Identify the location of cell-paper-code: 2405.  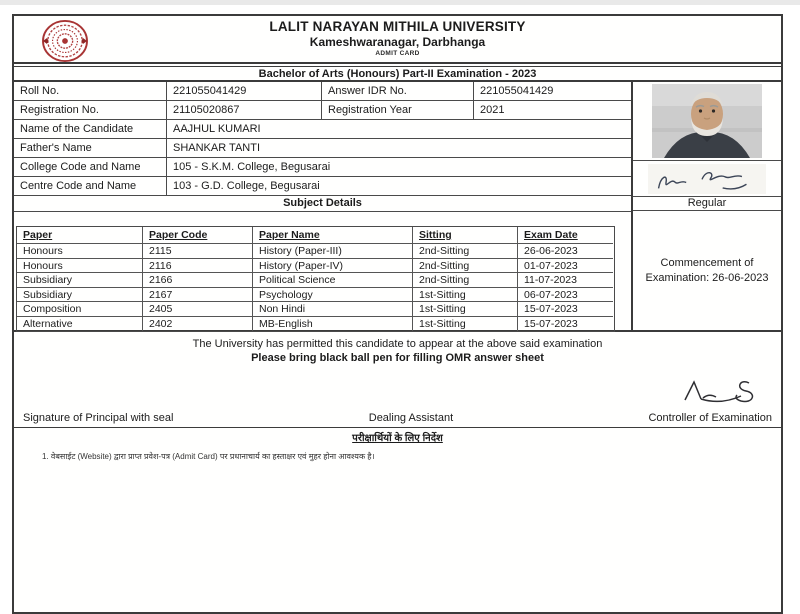
(198, 309).